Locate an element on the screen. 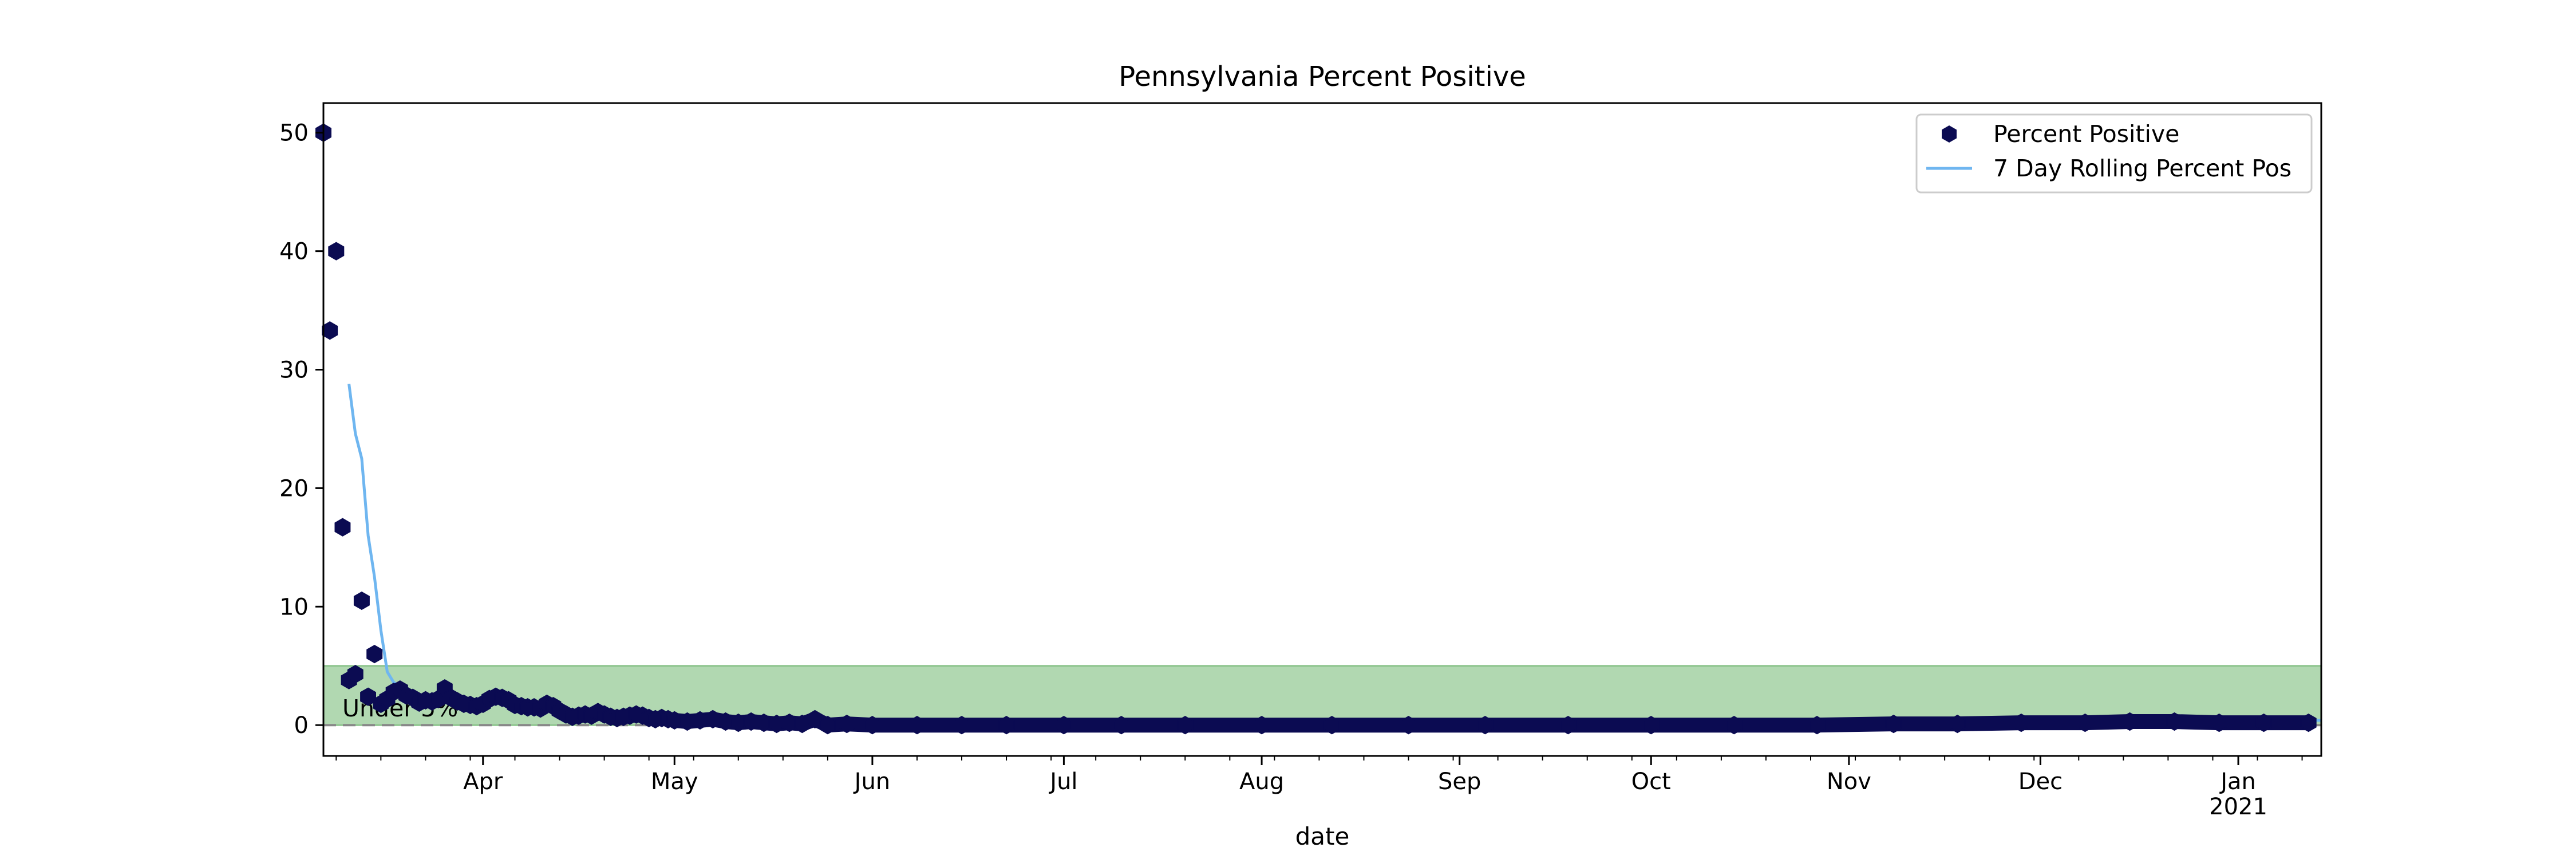  legend-label-rolling: 7 Day Rolling Percent Pos is located at coordinates (2142, 168).